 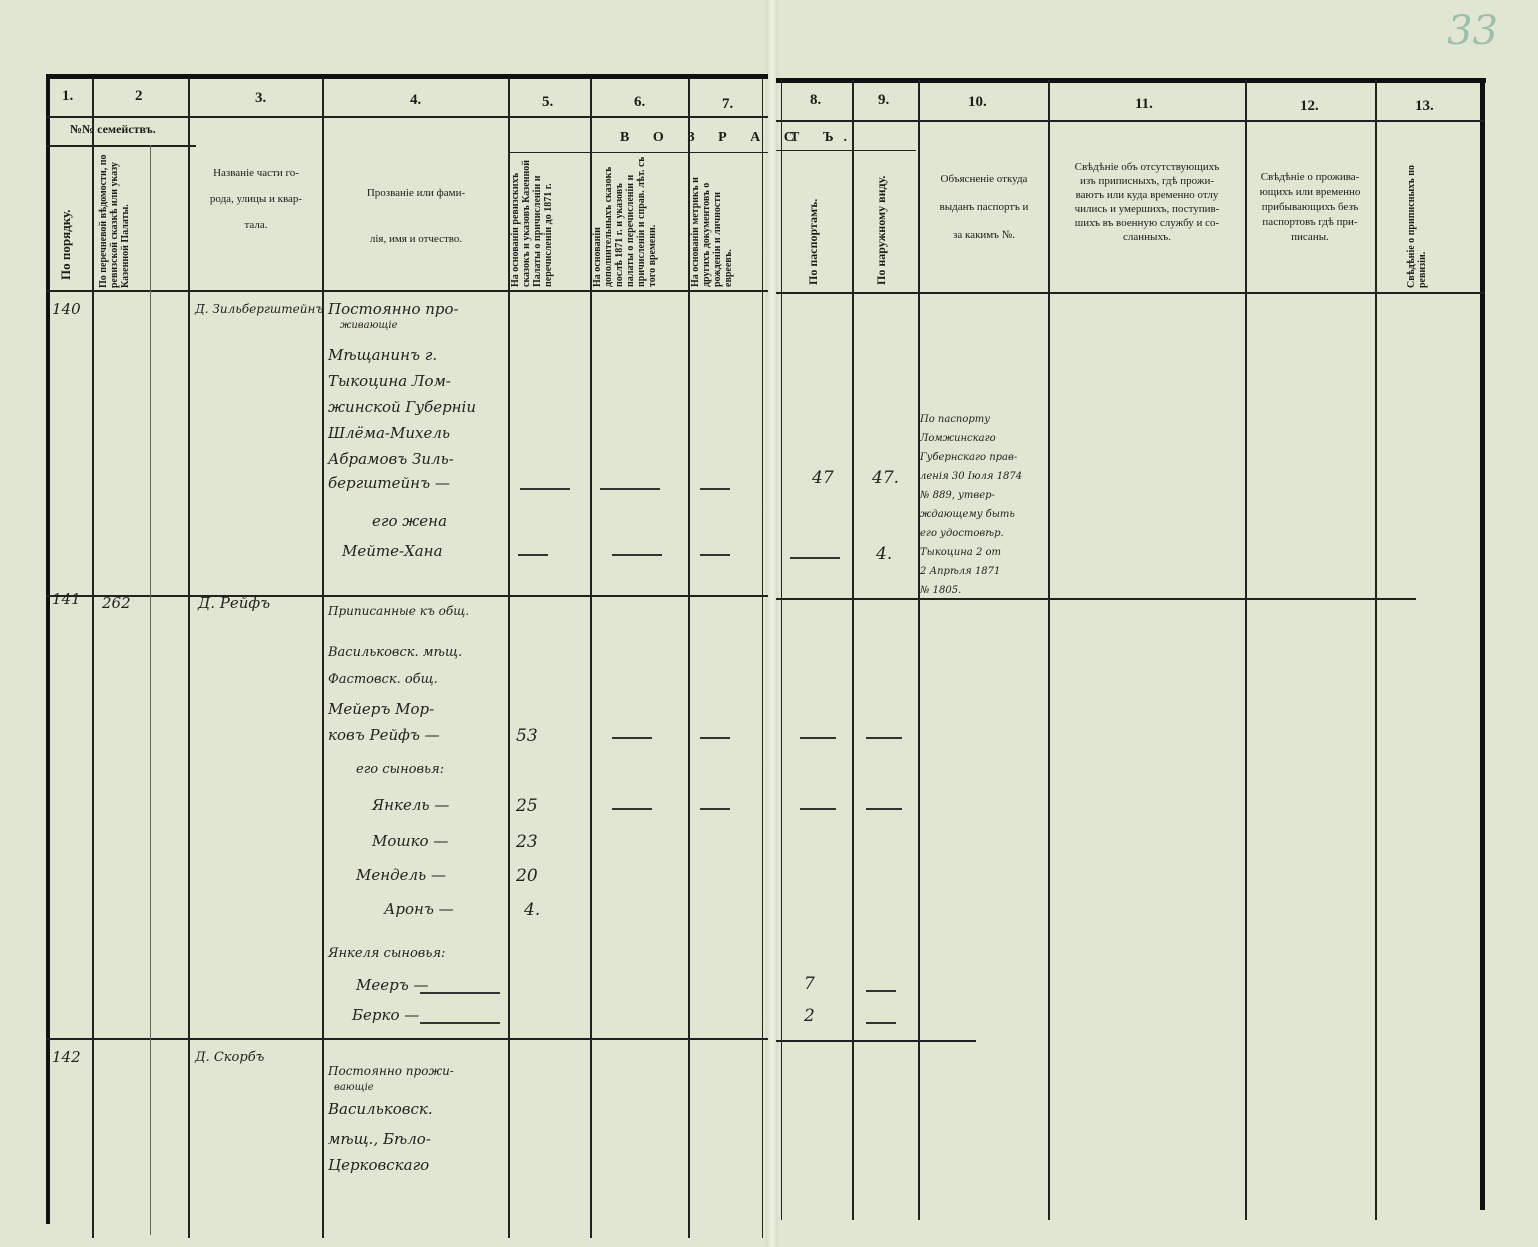 I want to click on entry-line: Васильковск., so click(x=380, y=1109).